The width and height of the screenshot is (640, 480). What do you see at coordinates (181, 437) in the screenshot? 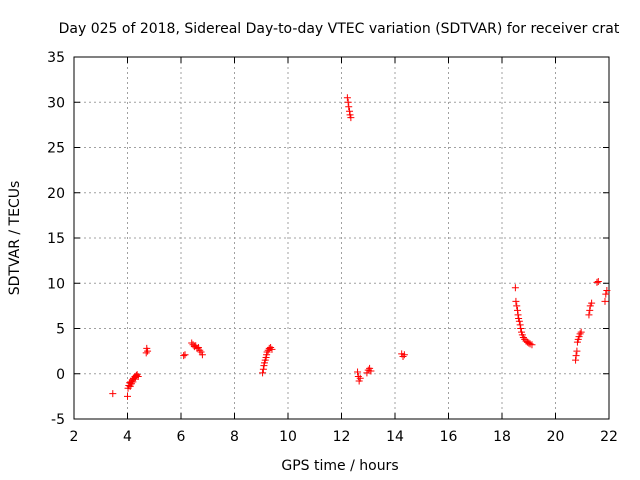
I see `x-tick-label: 6` at bounding box center [181, 437].